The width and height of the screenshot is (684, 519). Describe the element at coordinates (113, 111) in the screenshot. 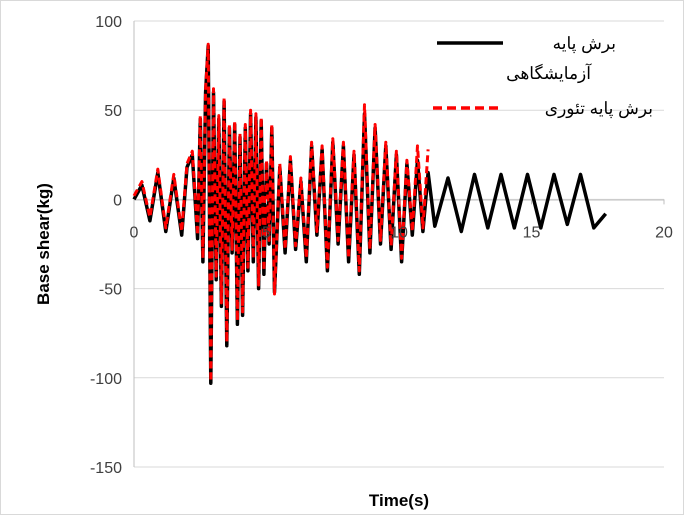

I see `y-tick-label: 50` at that location.